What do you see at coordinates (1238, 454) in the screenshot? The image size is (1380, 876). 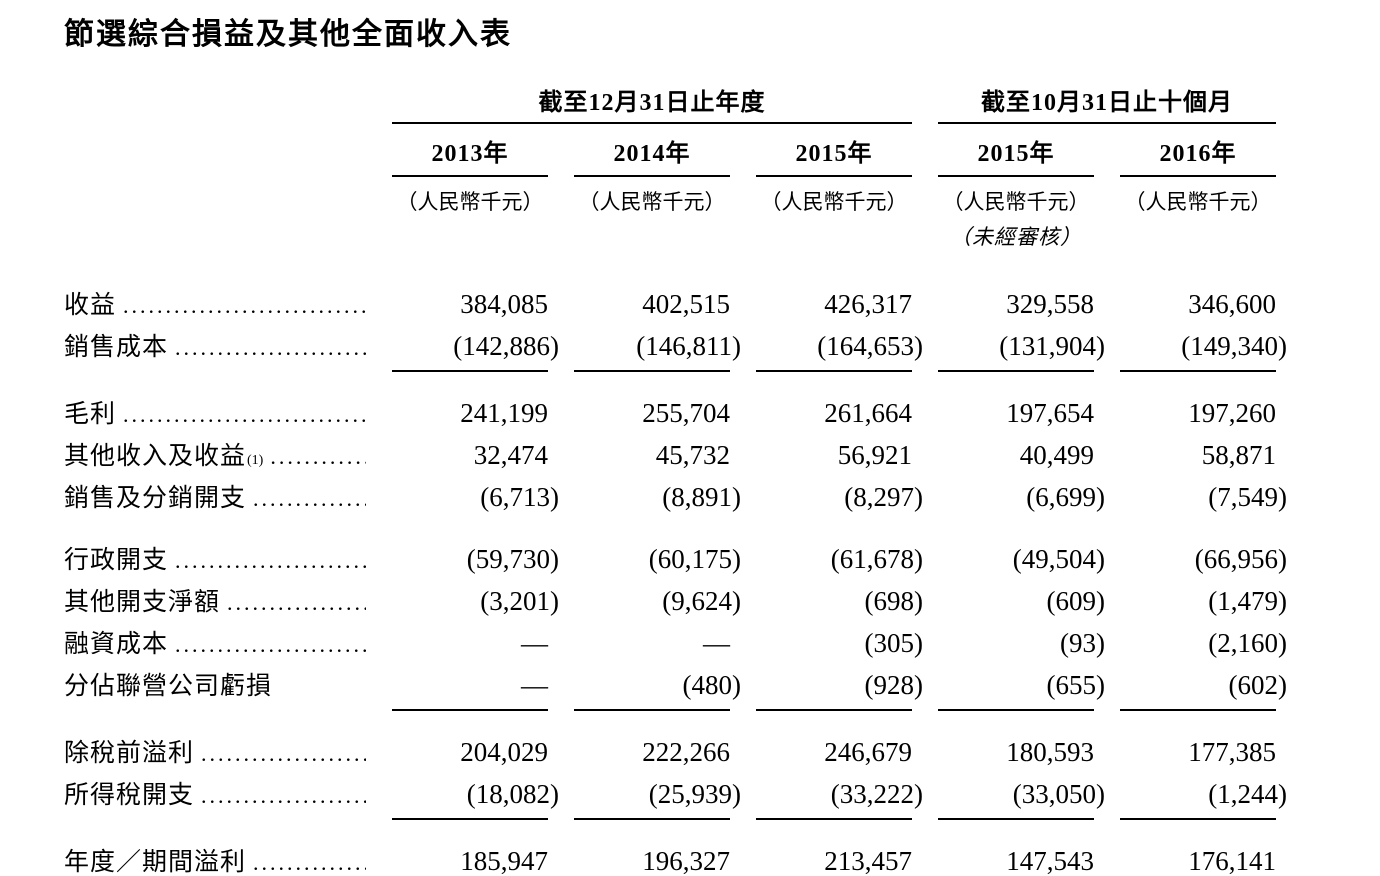 I see `row-value: 58,871` at bounding box center [1238, 454].